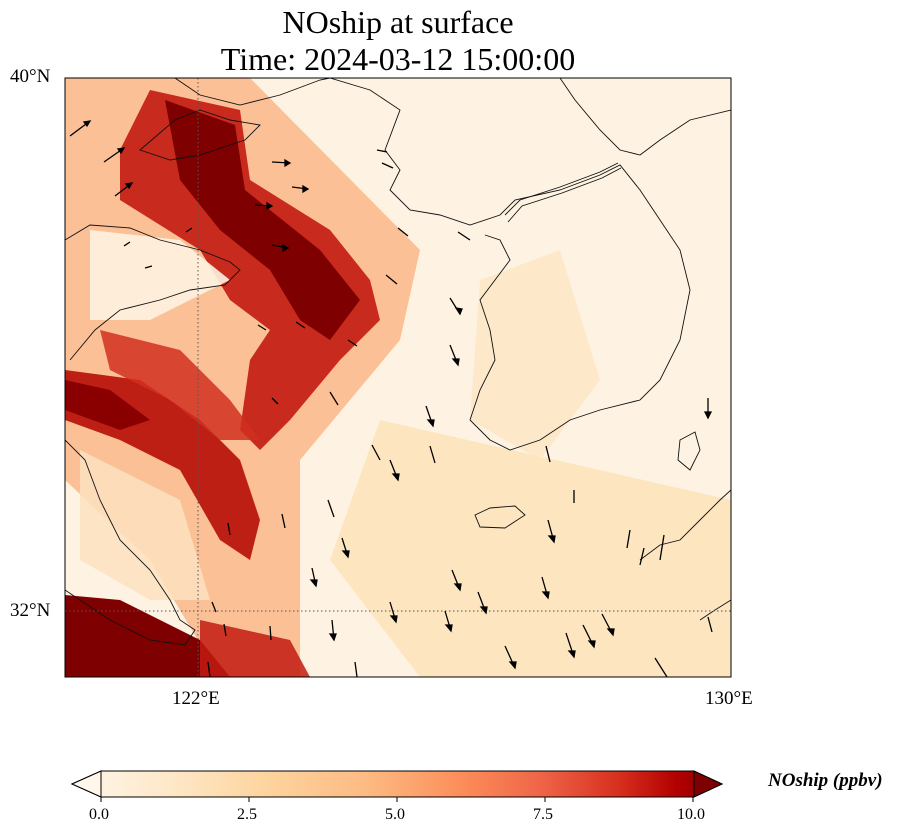 Image resolution: width=904 pixels, height=836 pixels. What do you see at coordinates (30, 76) in the screenshot?
I see `lat-label-40n: 40°N` at bounding box center [30, 76].